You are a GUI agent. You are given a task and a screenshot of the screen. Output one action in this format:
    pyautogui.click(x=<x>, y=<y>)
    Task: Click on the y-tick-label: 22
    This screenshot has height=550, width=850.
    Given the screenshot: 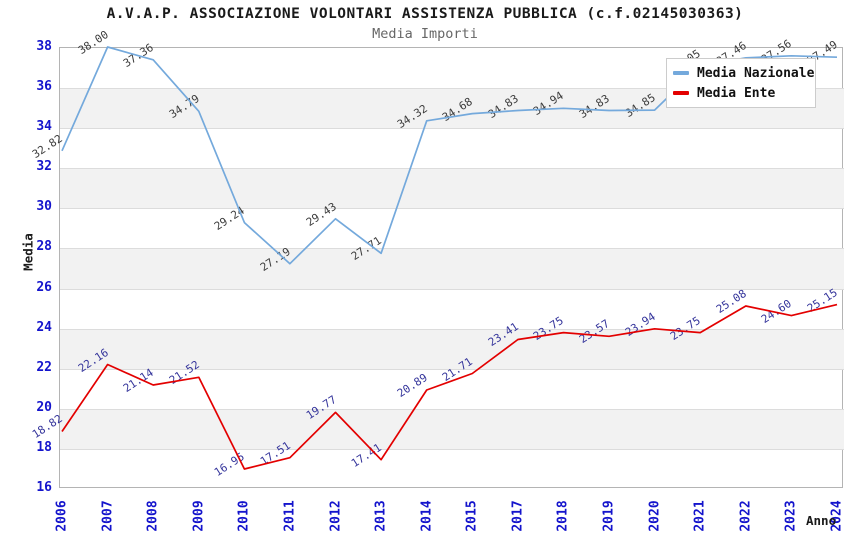 What is the action you would take?
    pyautogui.click(x=44, y=367)
    